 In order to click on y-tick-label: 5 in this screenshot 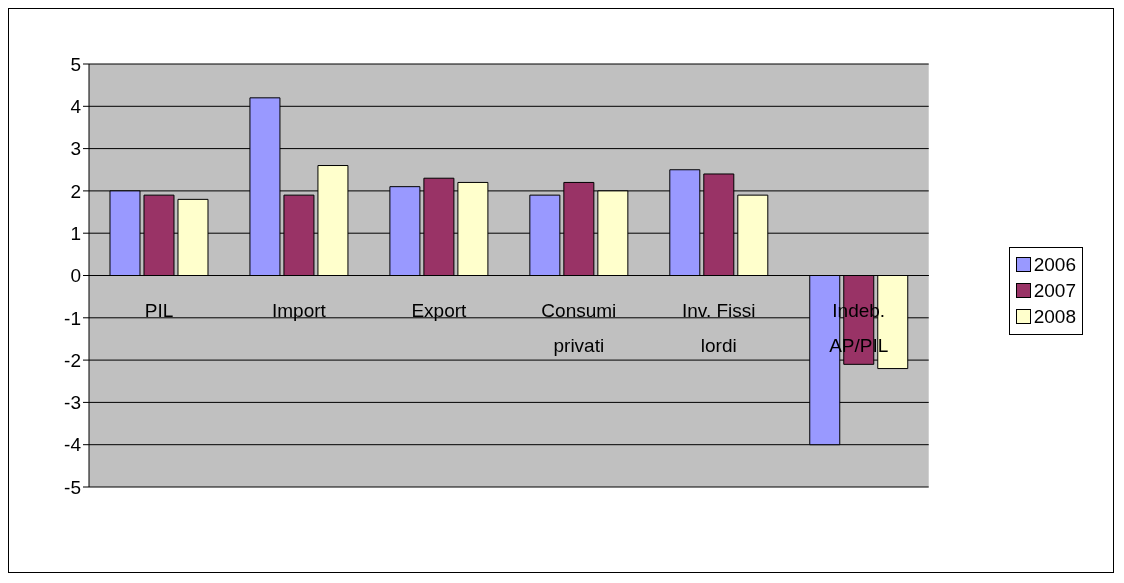, I will do `click(75, 64)`.